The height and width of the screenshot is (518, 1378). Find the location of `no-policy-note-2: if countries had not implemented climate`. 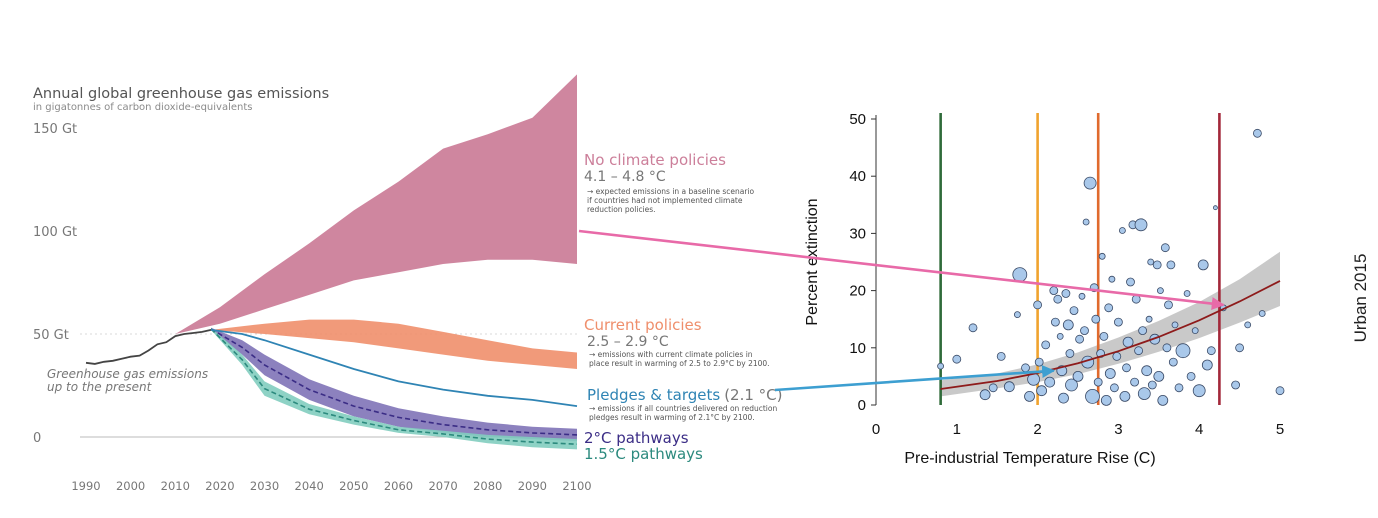

no-policy-note-2: if countries had not implemented climate is located at coordinates (665, 200).